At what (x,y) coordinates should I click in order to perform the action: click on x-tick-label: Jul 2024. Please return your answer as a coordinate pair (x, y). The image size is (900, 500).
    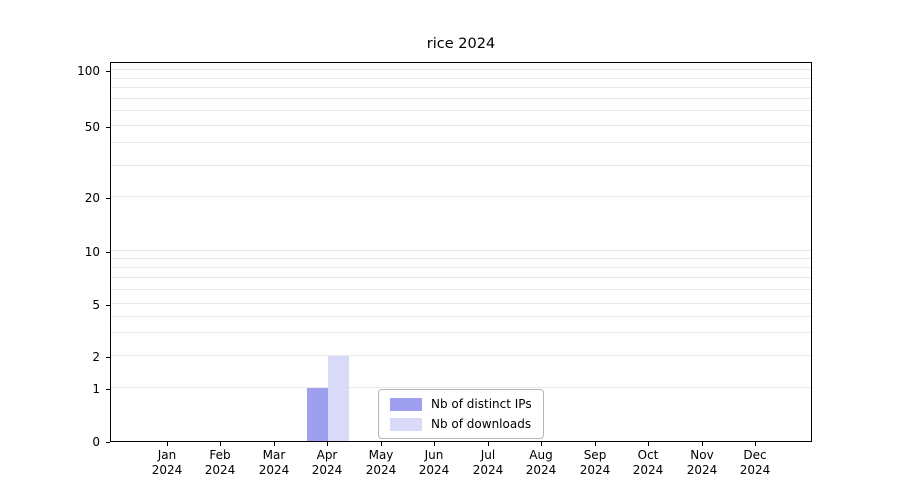
    Looking at the image, I should click on (488, 462).